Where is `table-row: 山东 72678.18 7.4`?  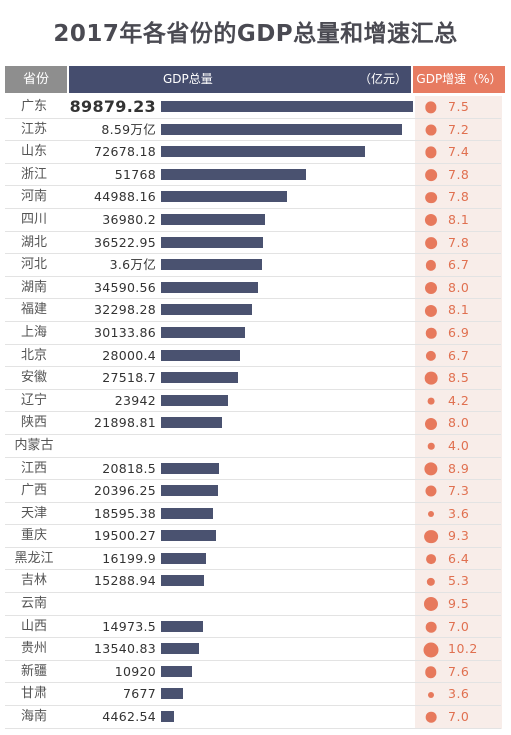
table-row: 山东 72678.18 7.4 is located at coordinates (255, 152).